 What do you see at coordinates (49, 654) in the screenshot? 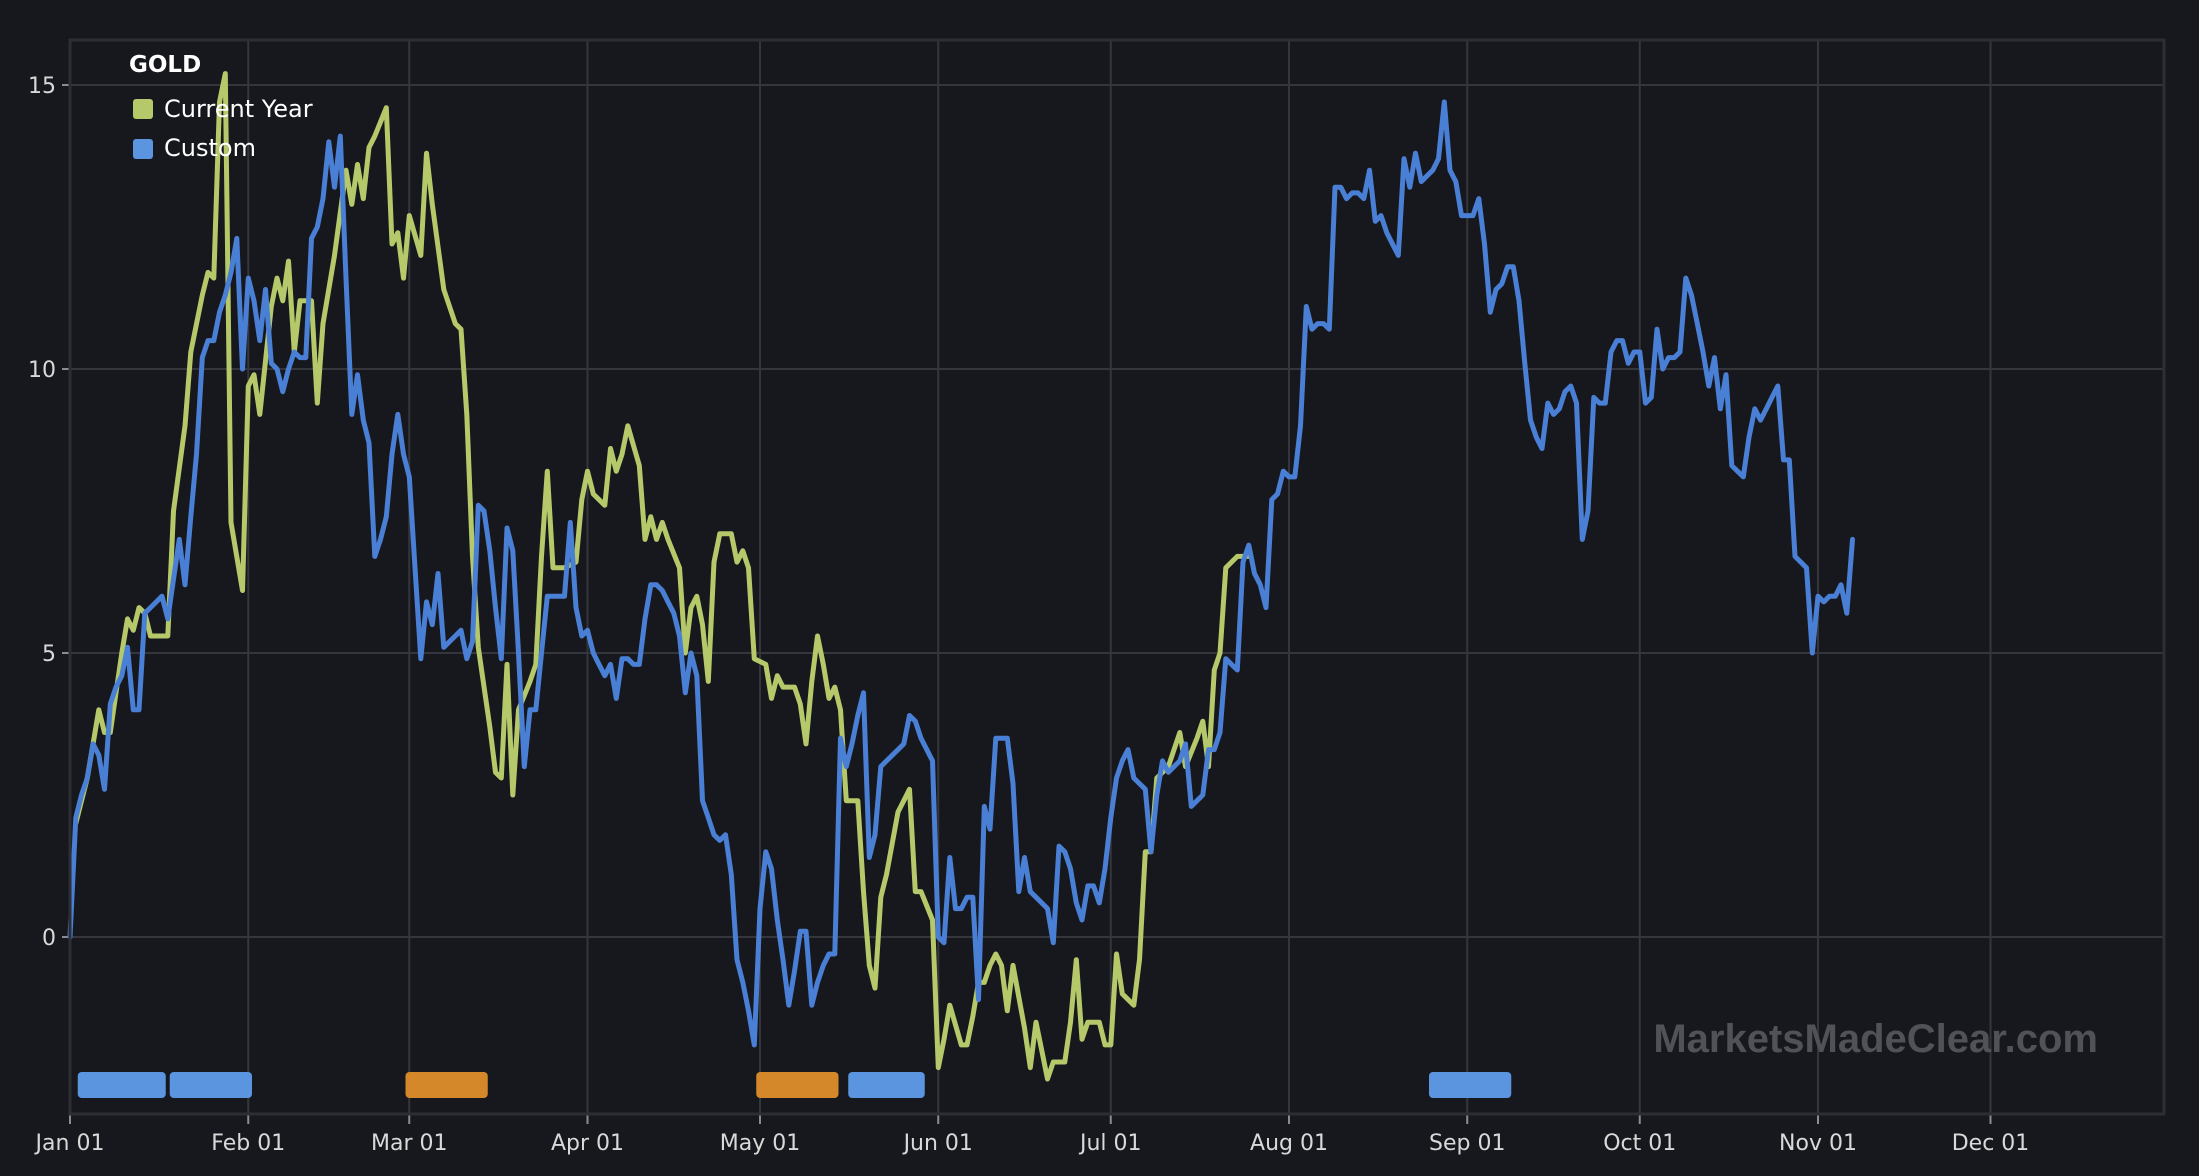
I see `y-tick-label: 5` at bounding box center [49, 654].